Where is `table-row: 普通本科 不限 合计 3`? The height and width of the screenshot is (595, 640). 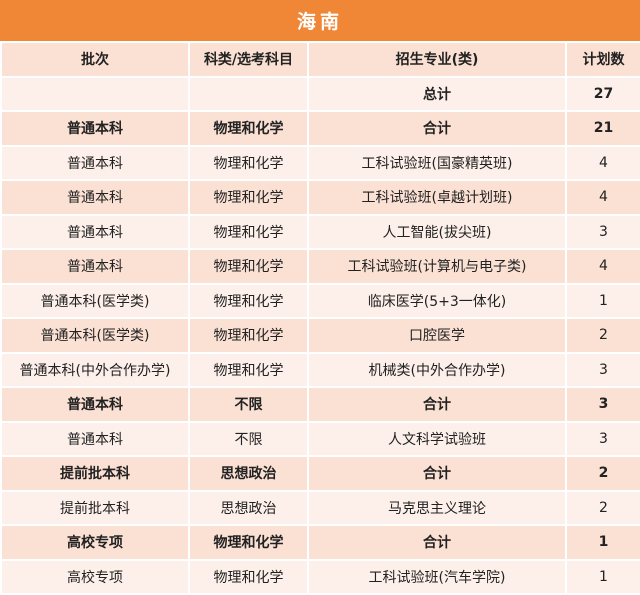
table-row: 普通本科 不限 合计 3 is located at coordinates (320, 404).